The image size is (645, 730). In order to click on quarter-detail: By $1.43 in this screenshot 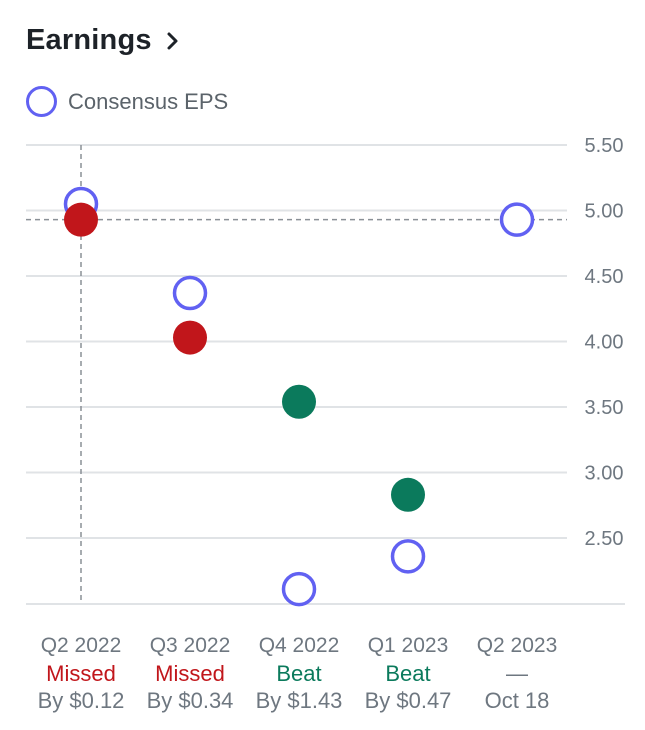, I will do `click(299, 700)`.